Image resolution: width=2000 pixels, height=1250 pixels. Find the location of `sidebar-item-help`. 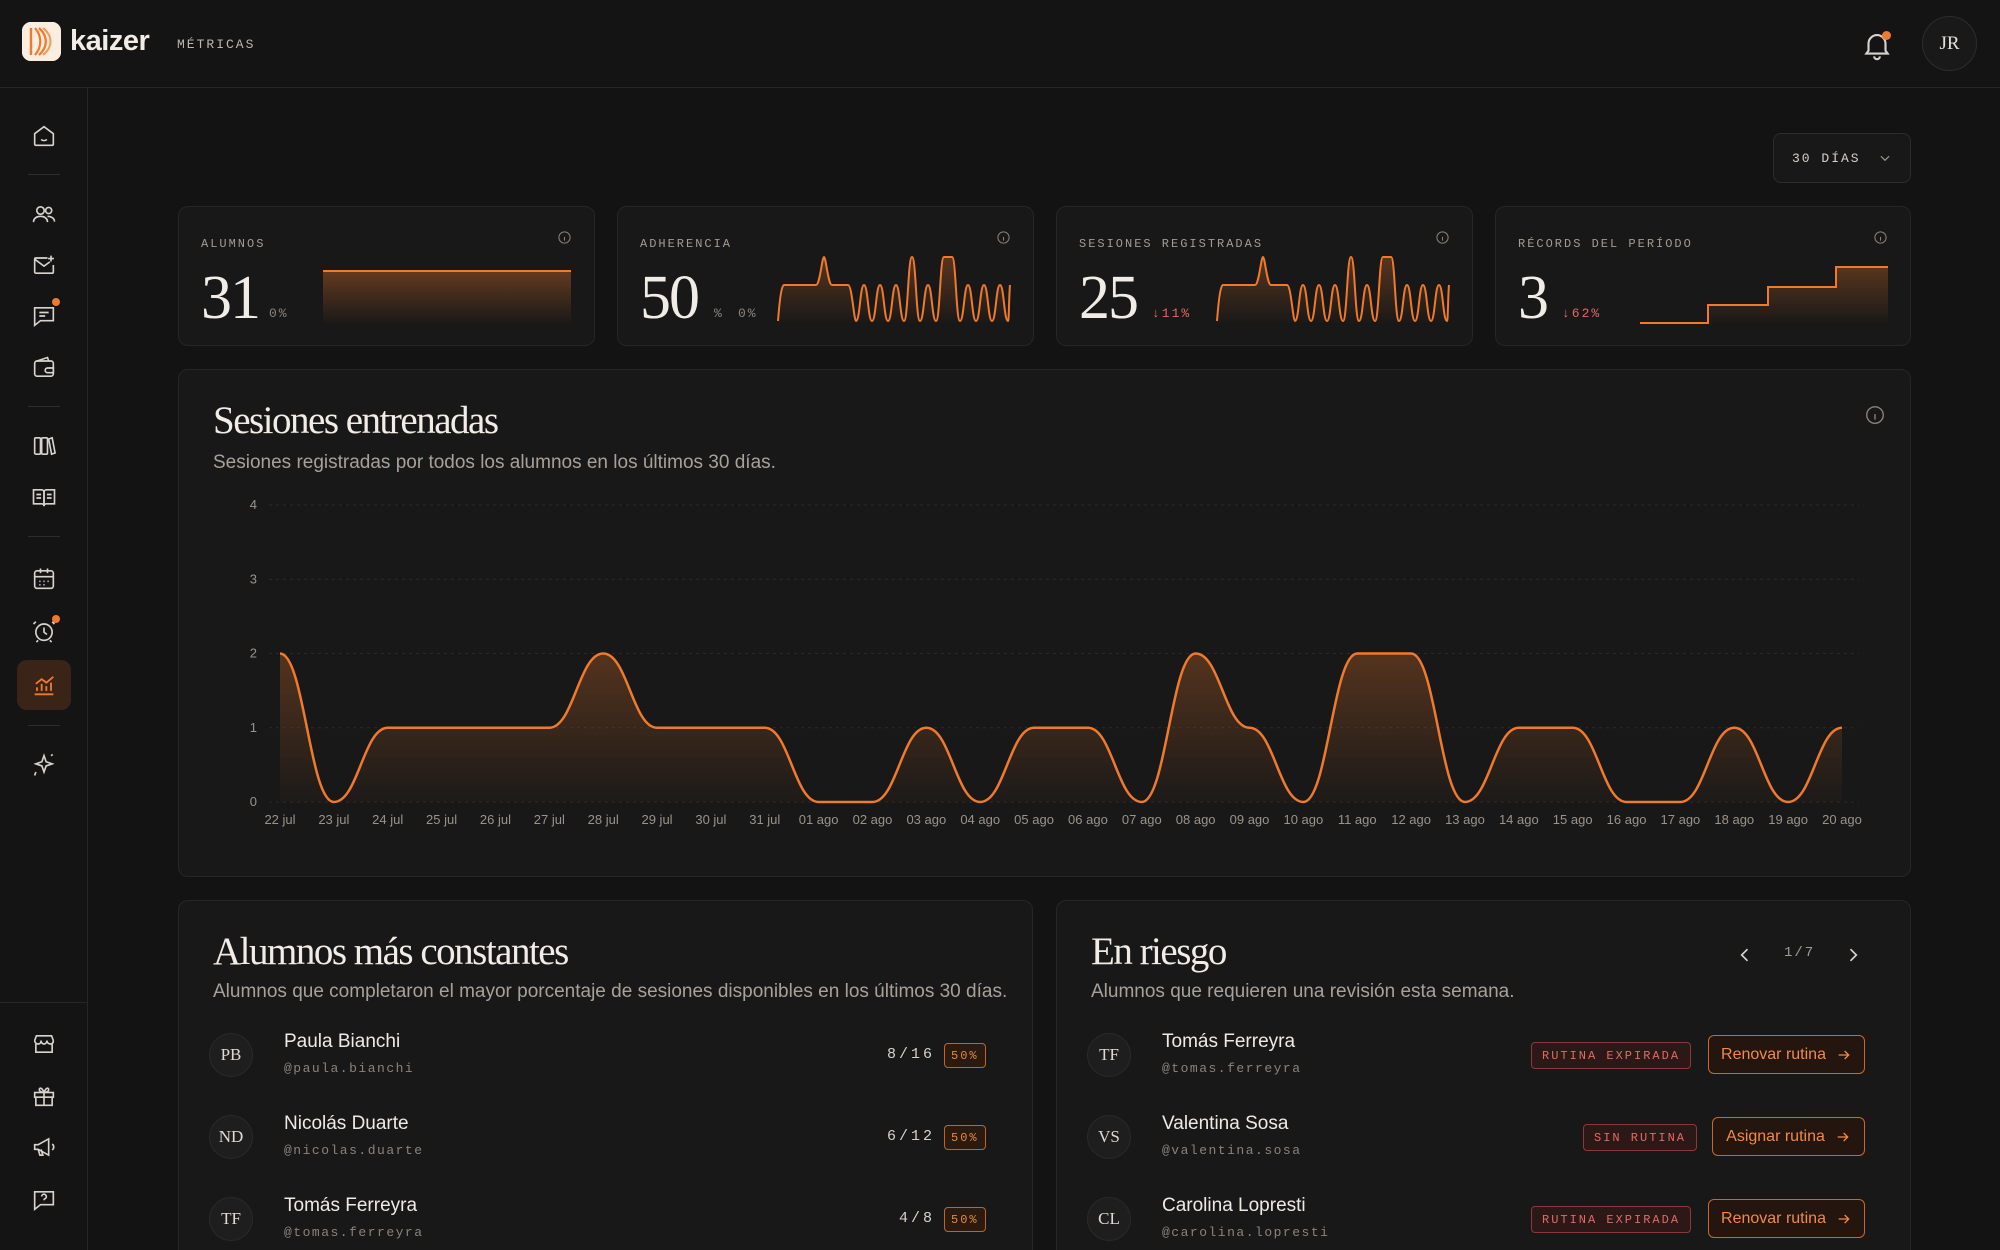

sidebar-item-help is located at coordinates (44, 1200).